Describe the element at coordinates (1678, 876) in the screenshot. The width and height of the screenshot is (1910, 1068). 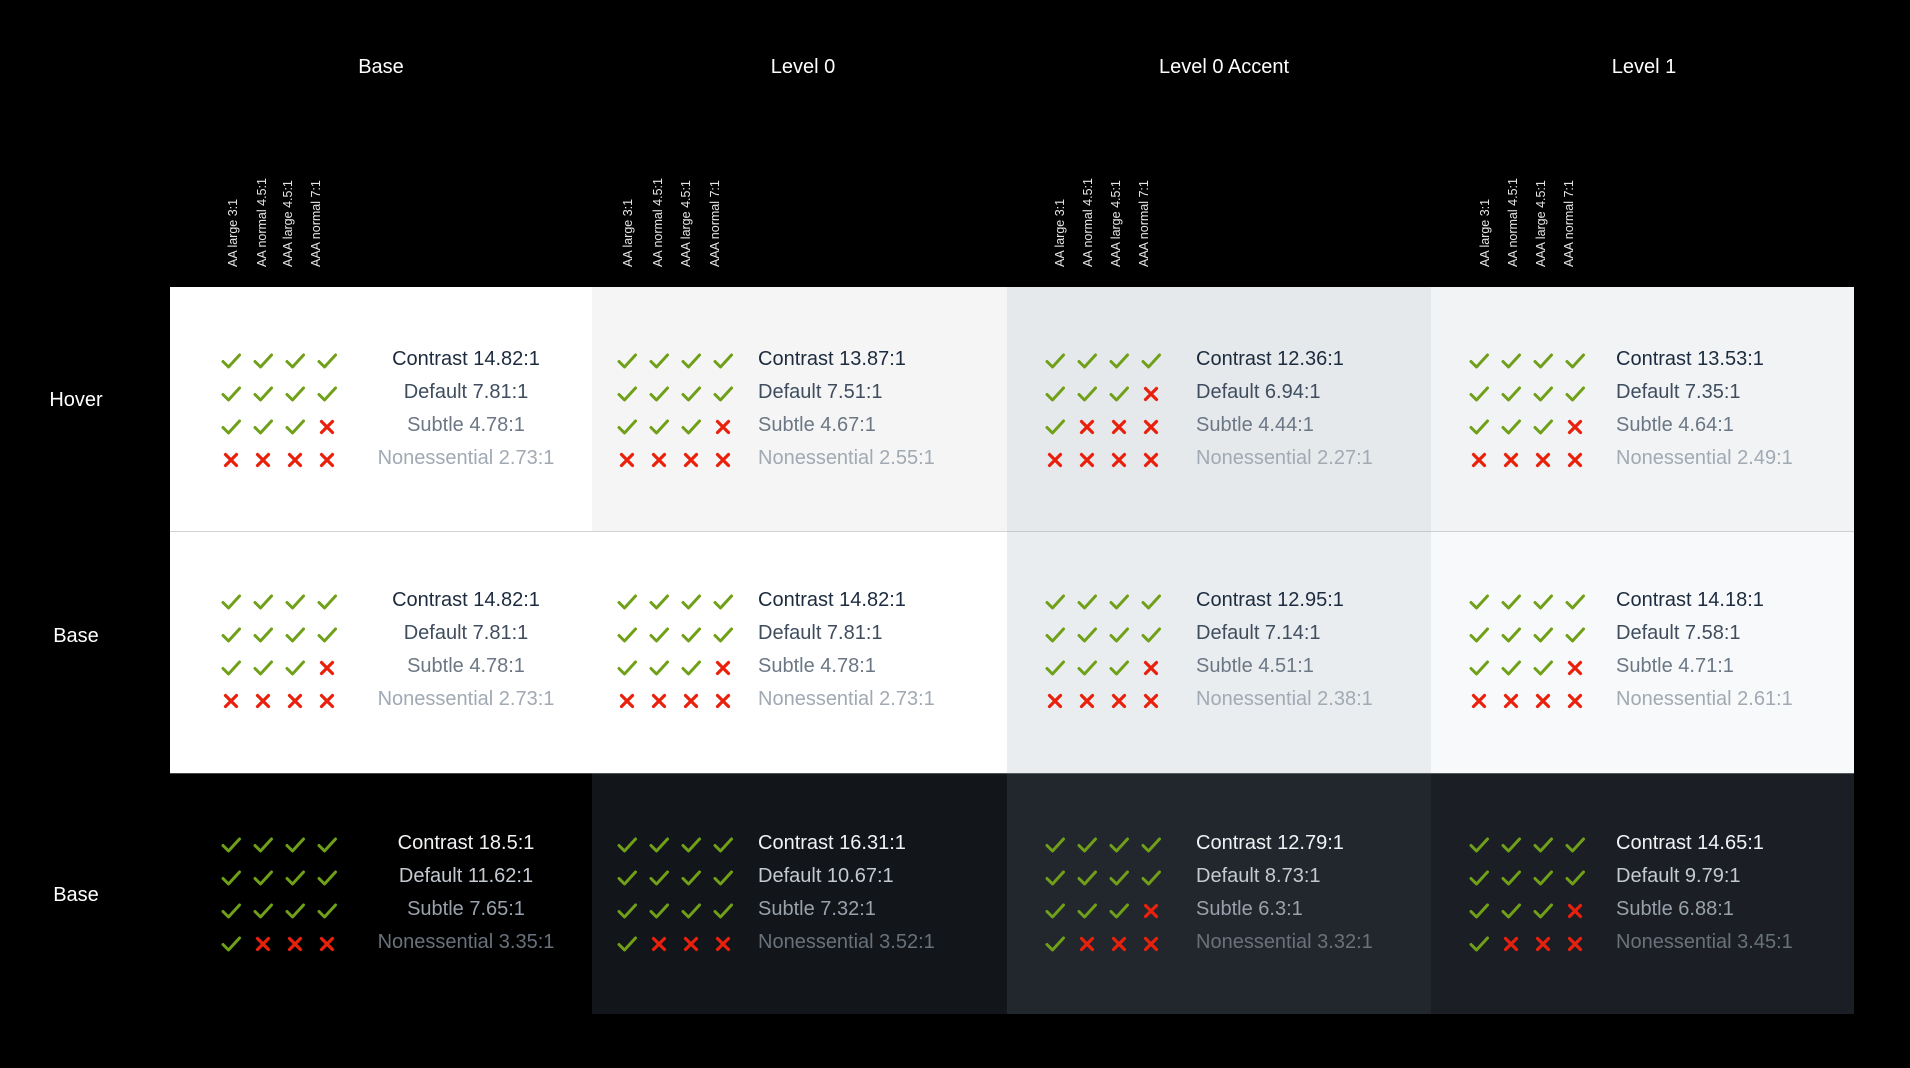
I see `ratio-default: Default 9.79:1` at that location.